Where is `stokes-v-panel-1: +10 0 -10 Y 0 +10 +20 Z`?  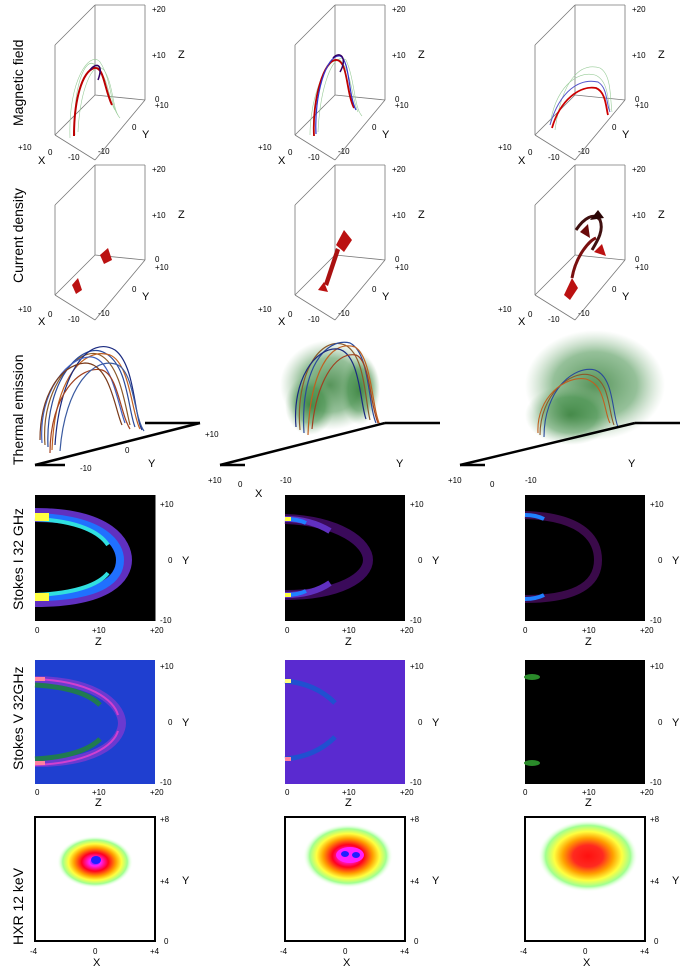 stokes-v-panel-1: +10 0 -10 Y 0 +10 +20 Z is located at coordinates (115, 732).